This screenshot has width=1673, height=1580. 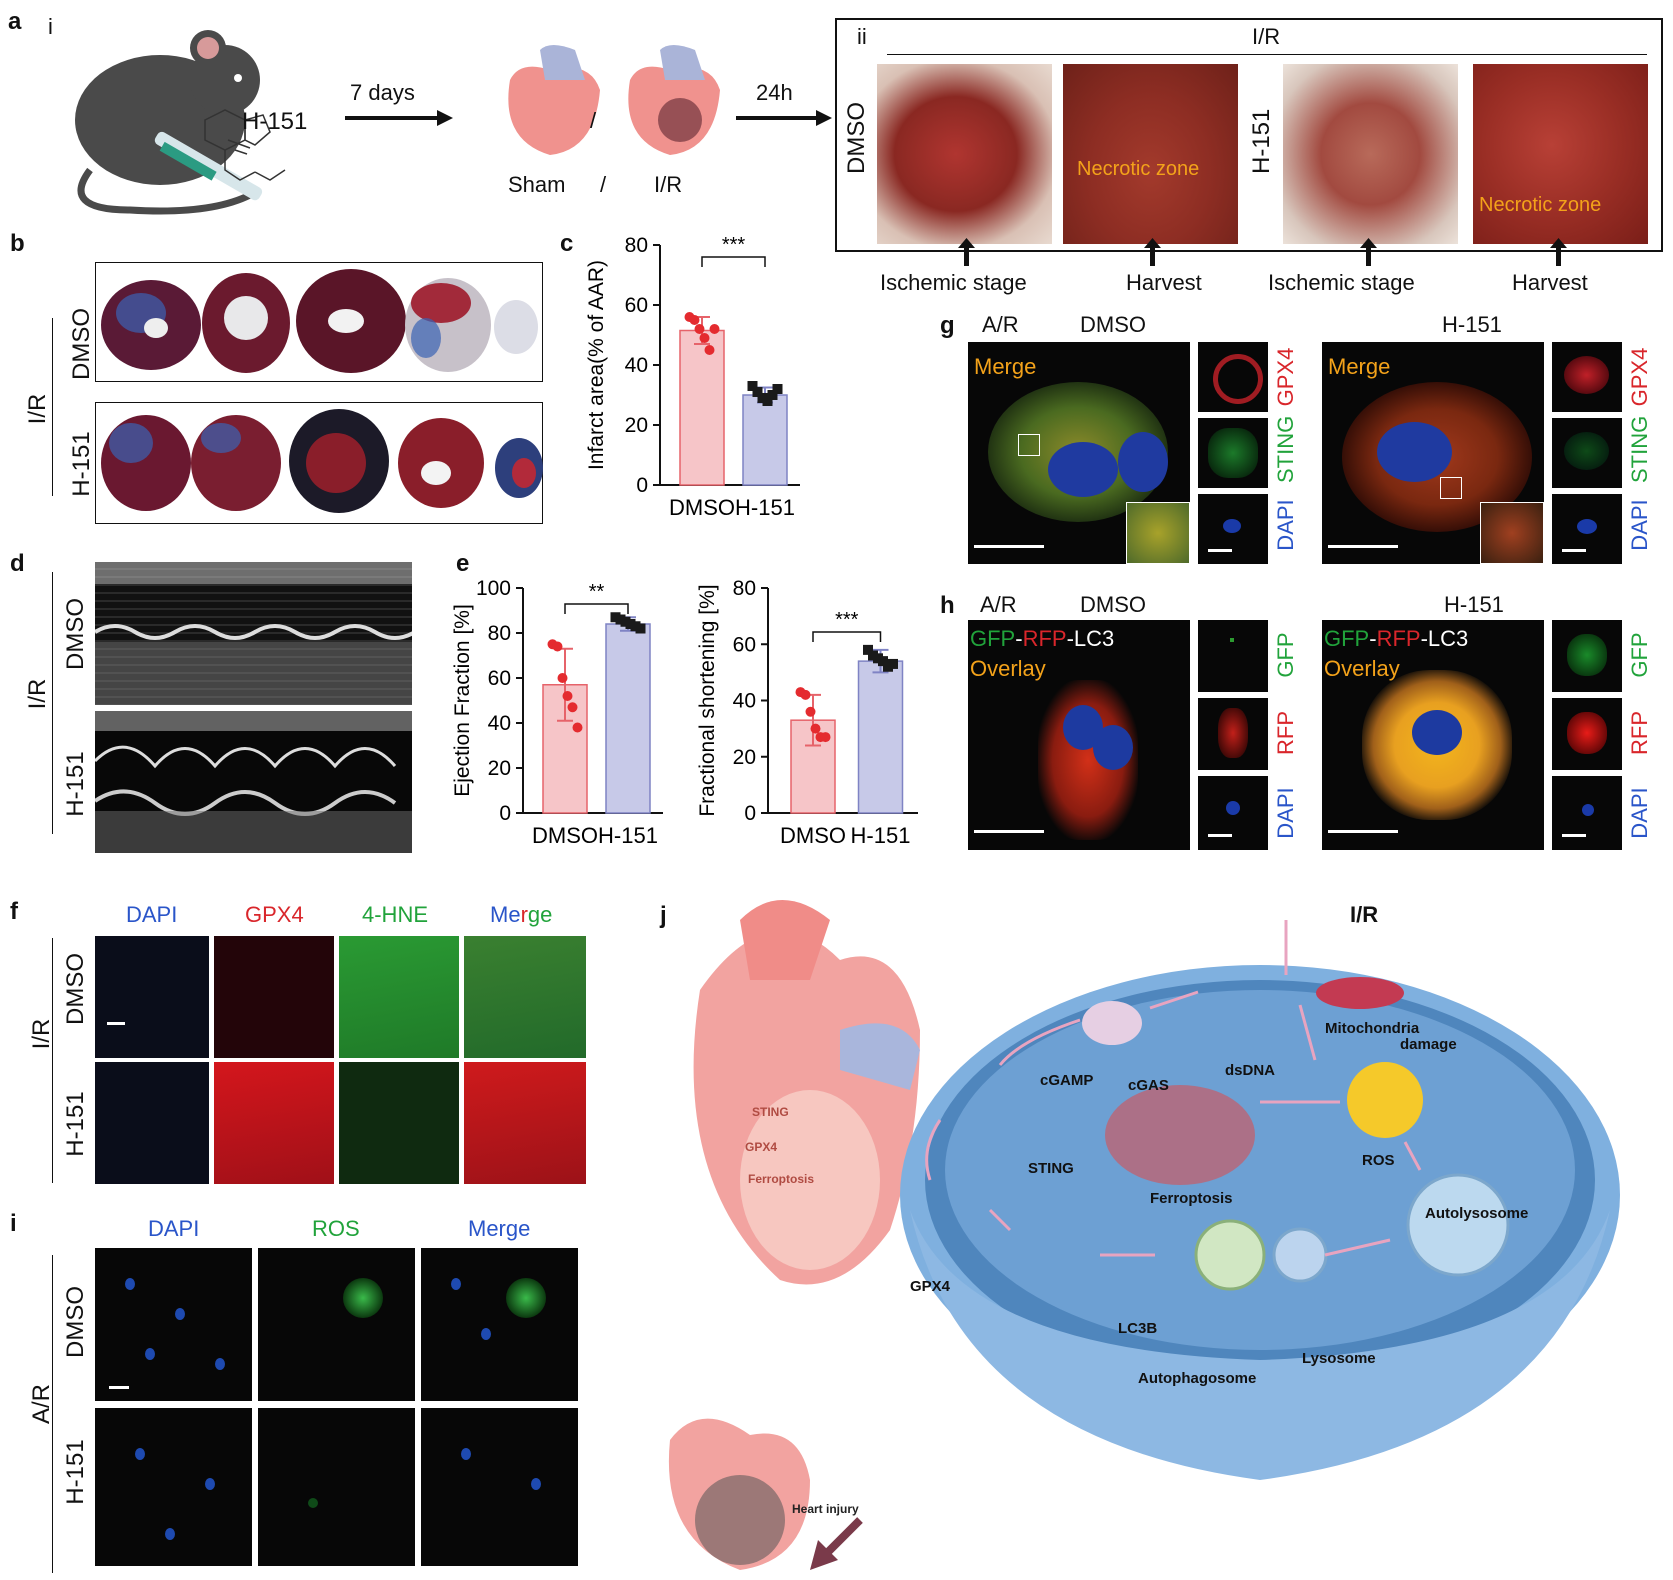 I want to click on i-h151-merge, so click(x=499, y=1487).